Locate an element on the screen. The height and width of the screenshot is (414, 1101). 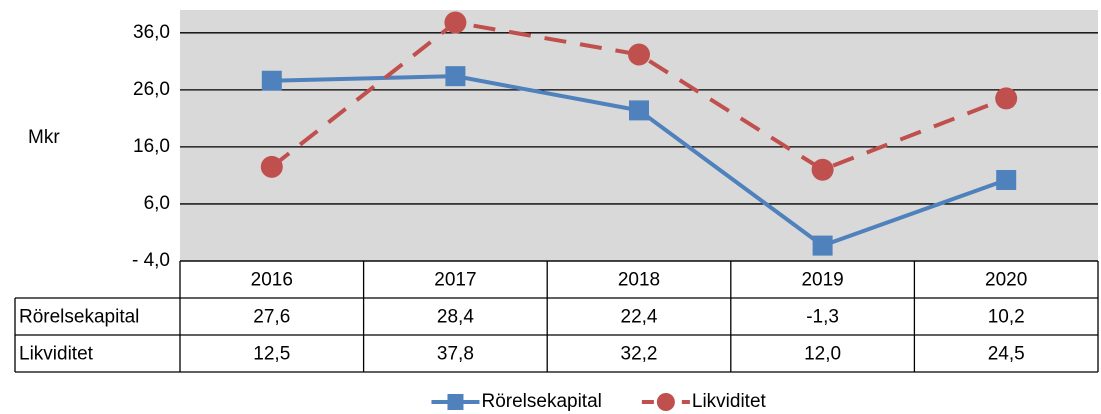
table-cell: 27,6 is located at coordinates (271, 317).